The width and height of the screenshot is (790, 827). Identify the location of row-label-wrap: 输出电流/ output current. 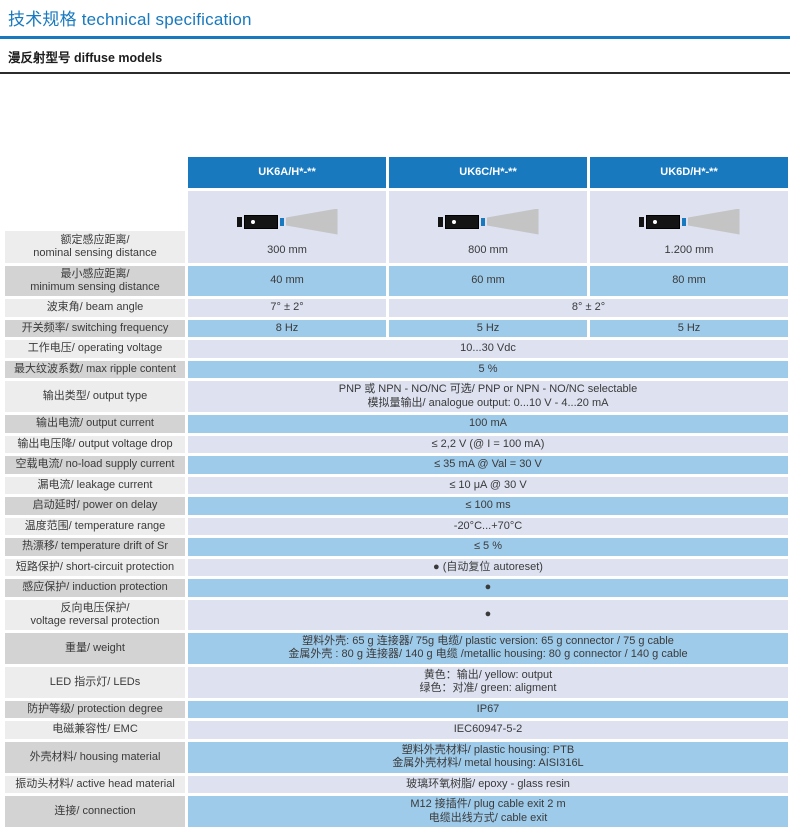
(95, 424).